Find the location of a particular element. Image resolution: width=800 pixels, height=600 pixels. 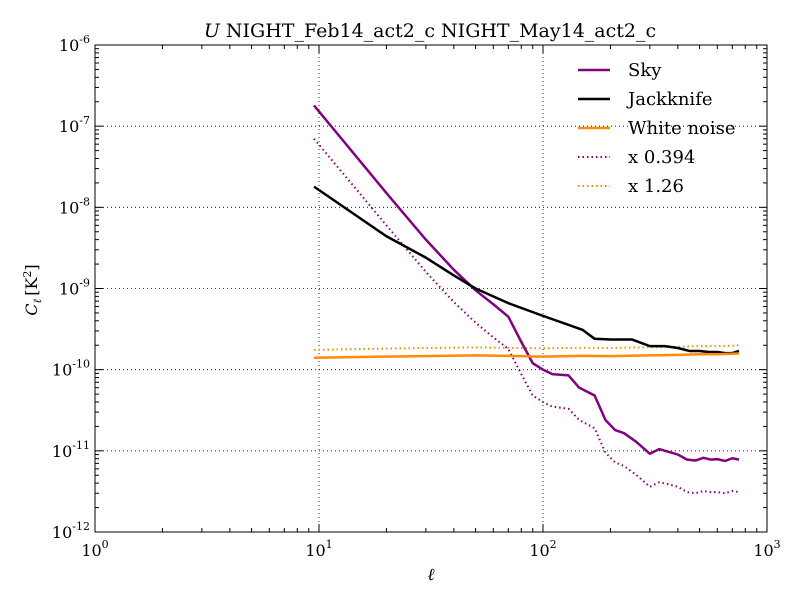

title-text: NIGHT_Feb14_act2_c NIGHT_May14_act2_c is located at coordinates (441, 31).